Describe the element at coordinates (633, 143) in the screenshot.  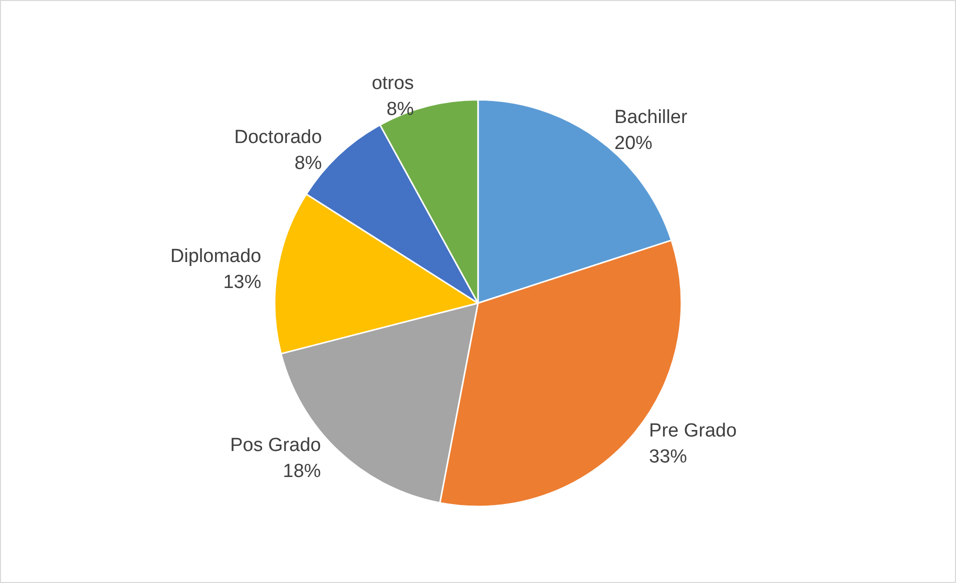
I see `data-label: 20%` at that location.